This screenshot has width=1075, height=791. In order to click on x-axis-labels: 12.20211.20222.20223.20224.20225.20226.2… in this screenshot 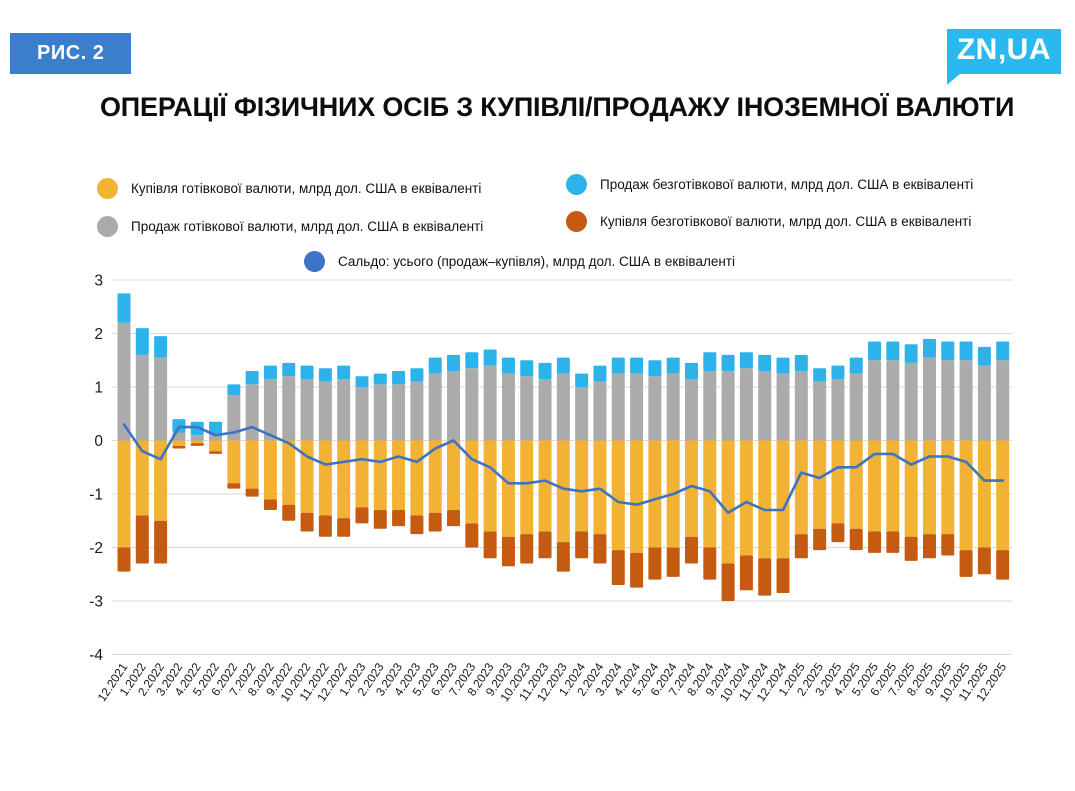, I will do `click(552, 682)`.